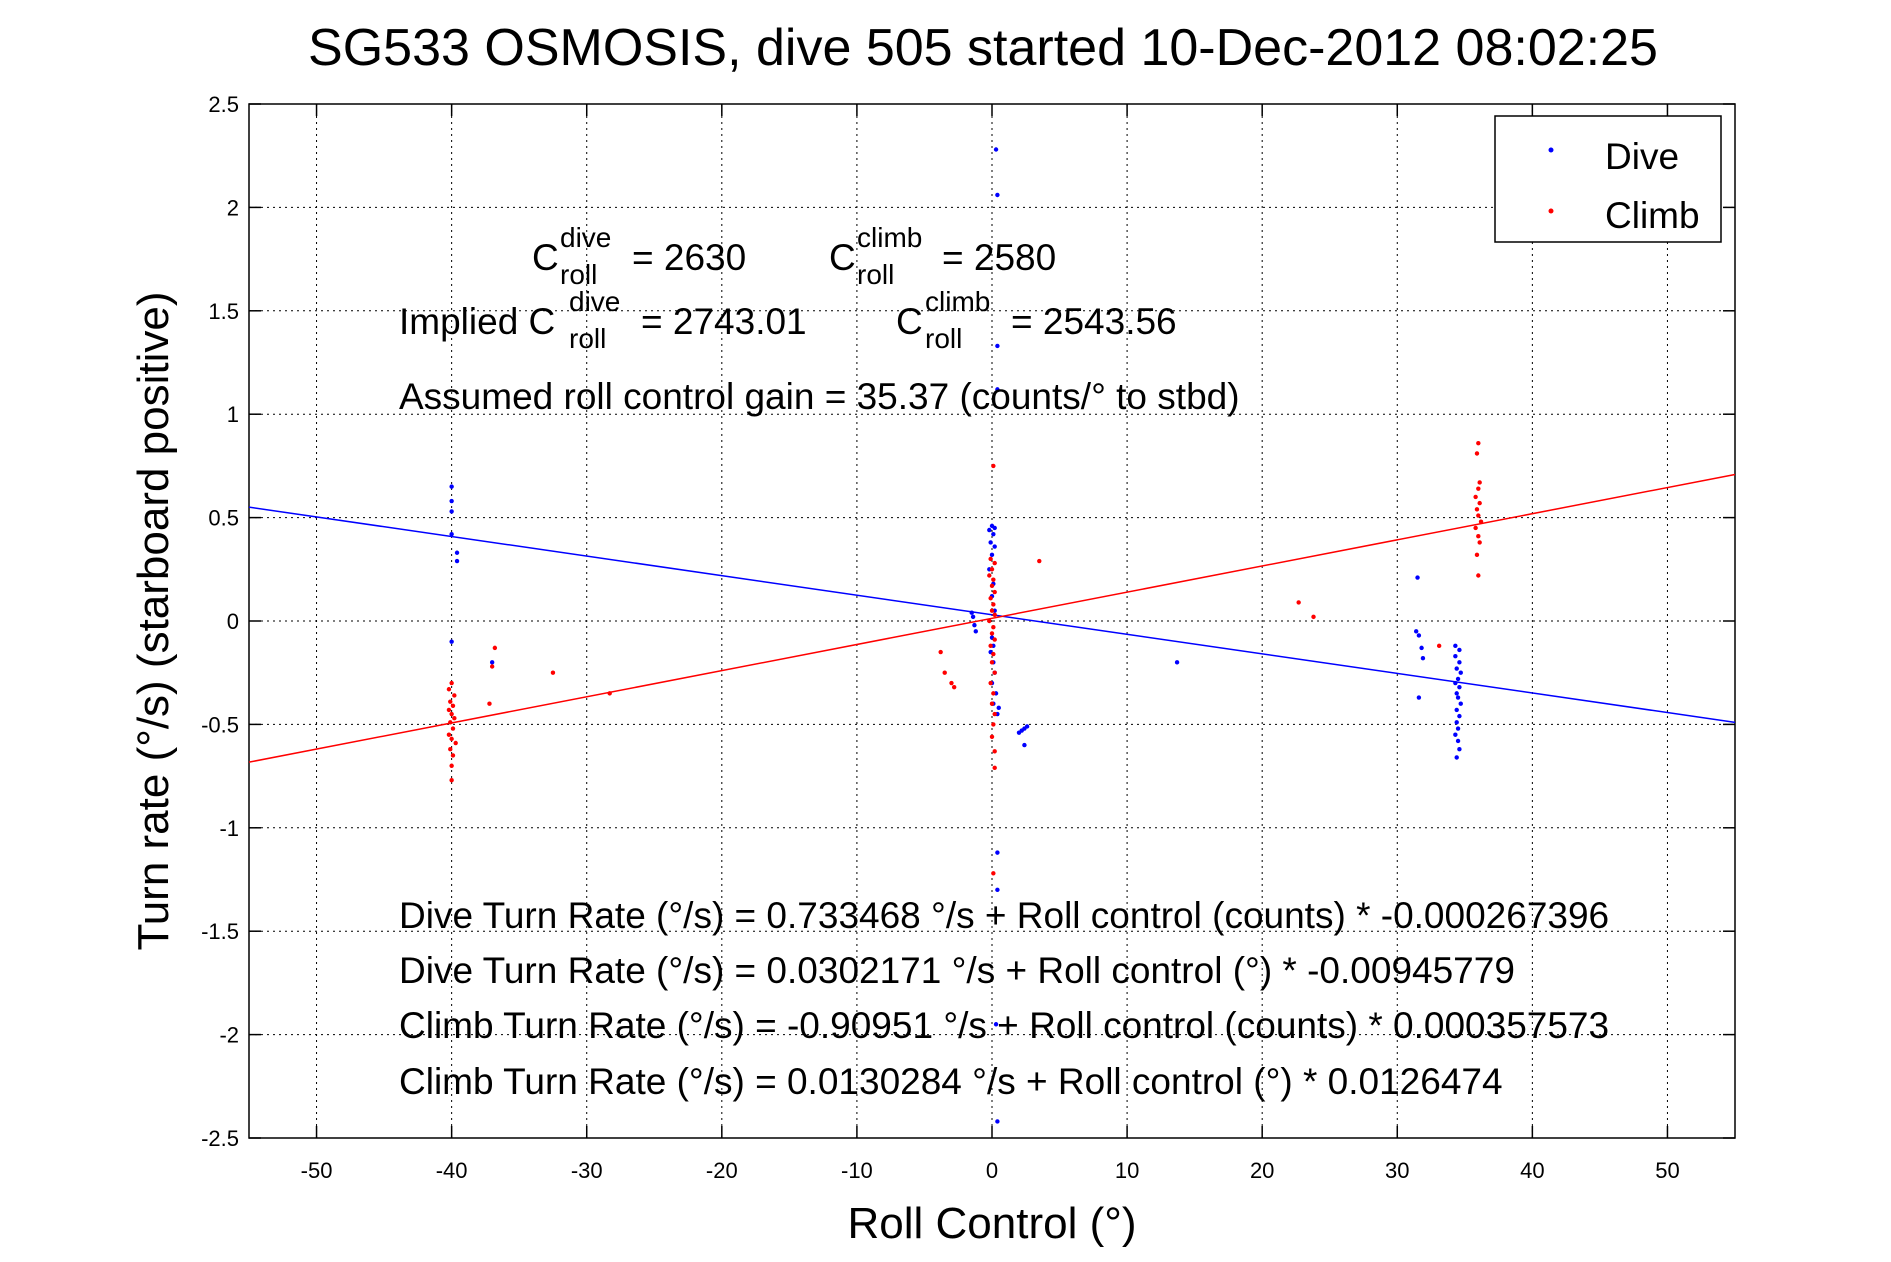 The height and width of the screenshot is (1262, 1891). Describe the element at coordinates (1551, 150) in the screenshot. I see `legend-dive-marker` at that location.